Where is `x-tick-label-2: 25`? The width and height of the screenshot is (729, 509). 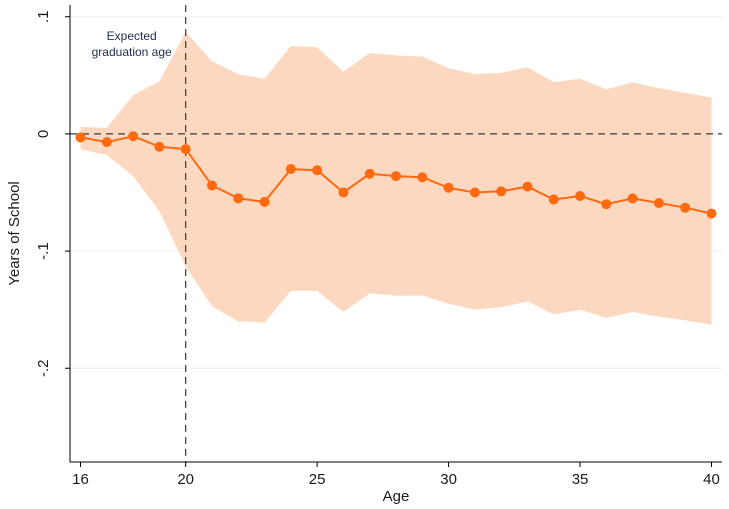
x-tick-label-2: 25 is located at coordinates (317, 479).